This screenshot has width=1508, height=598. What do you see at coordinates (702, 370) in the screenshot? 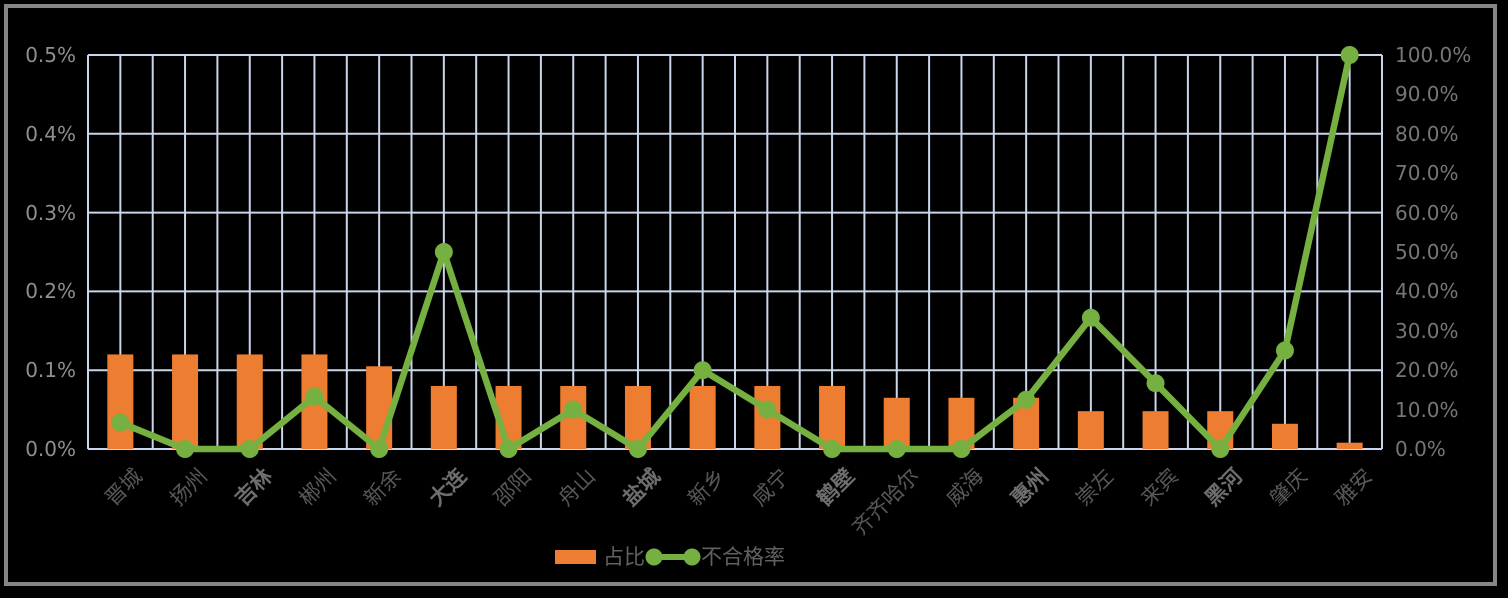
I see `marker-新乡` at bounding box center [702, 370].